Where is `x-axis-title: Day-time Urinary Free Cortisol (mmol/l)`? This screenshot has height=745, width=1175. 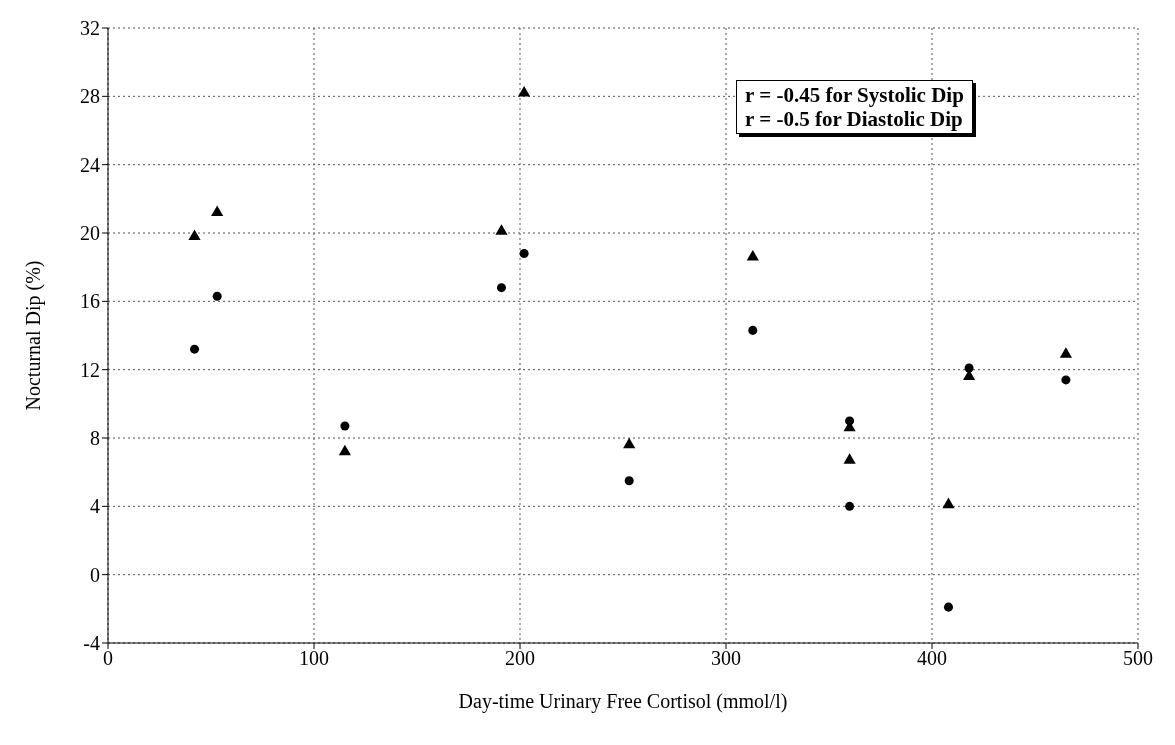
x-axis-title: Day-time Urinary Free Cortisol (mmol/l) is located at coordinates (623, 701).